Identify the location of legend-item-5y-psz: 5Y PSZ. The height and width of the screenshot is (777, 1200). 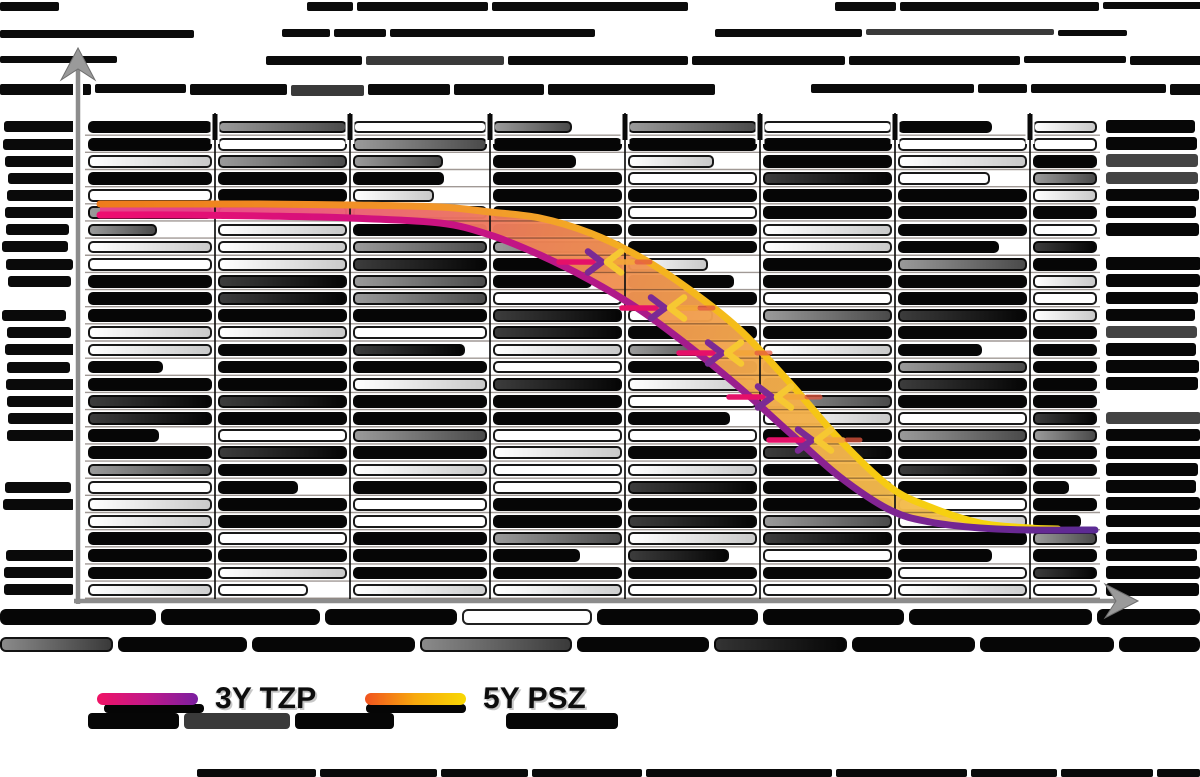
(475, 699).